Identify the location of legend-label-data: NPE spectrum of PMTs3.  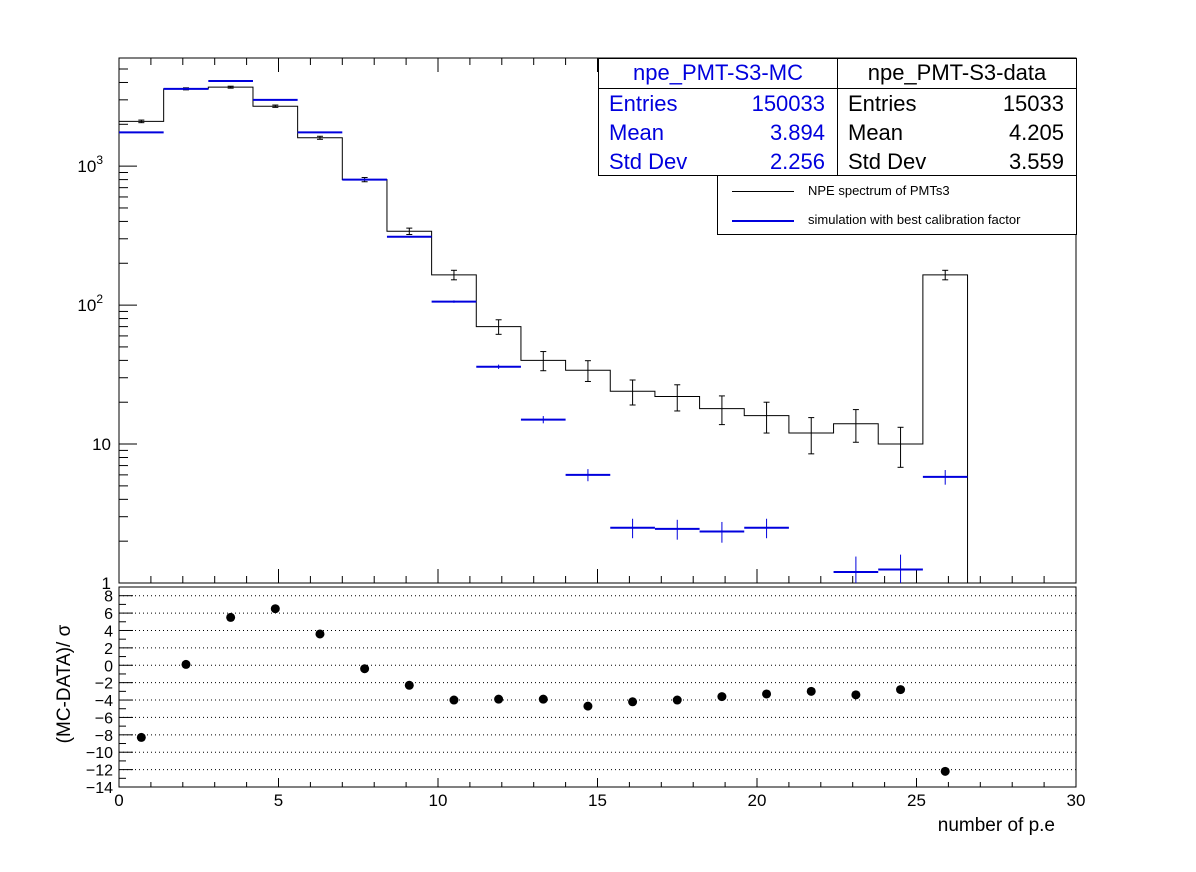
(879, 190).